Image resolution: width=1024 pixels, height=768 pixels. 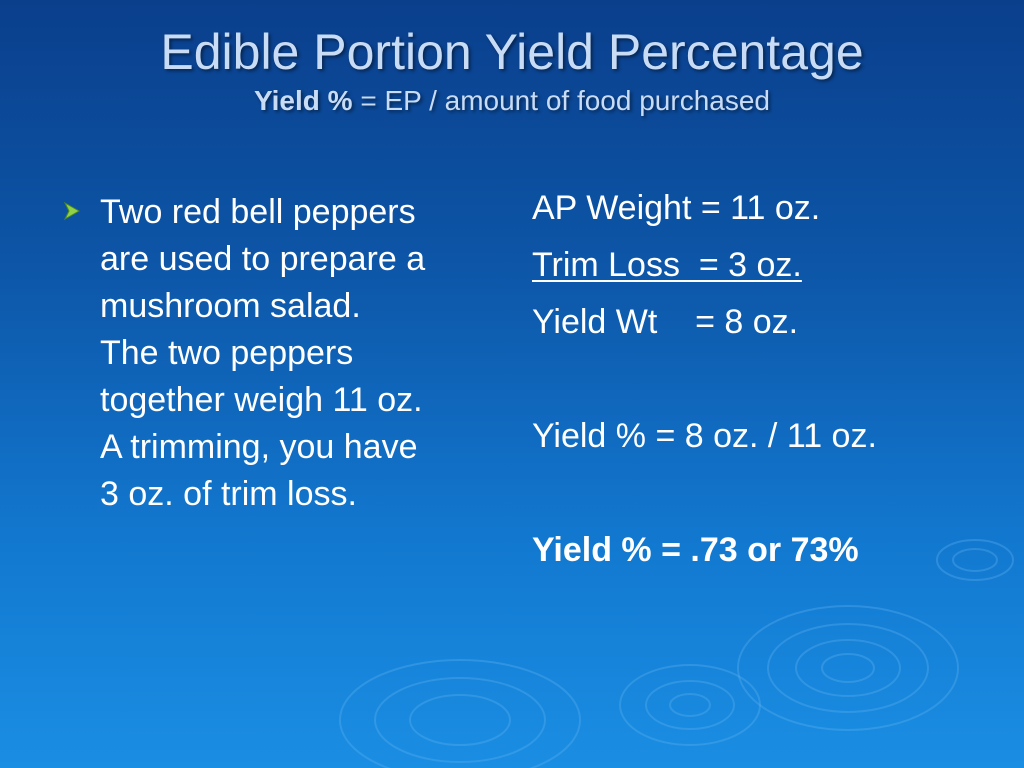 What do you see at coordinates (81, 207) in the screenshot?
I see `arrow-bullet-icon` at bounding box center [81, 207].